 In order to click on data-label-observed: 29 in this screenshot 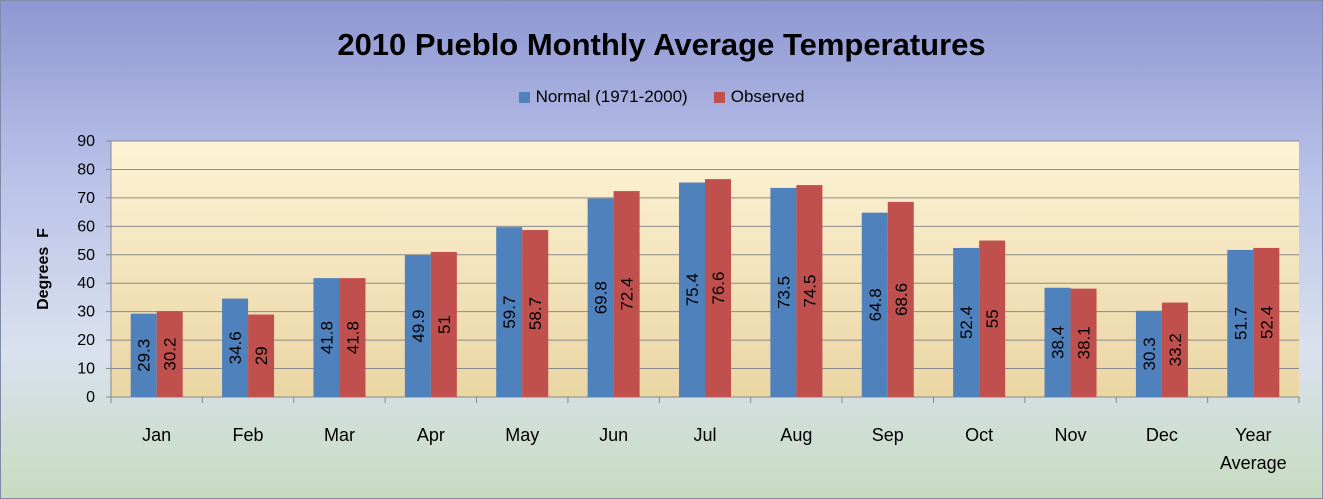, I will do `click(261, 355)`.